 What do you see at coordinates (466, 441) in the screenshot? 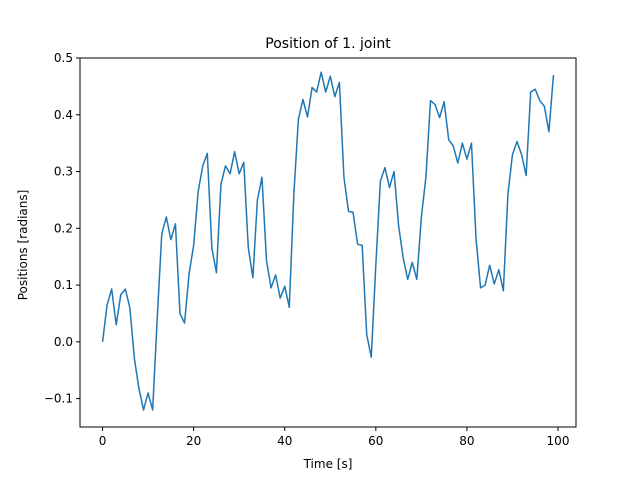
I see `x-tick-label: 80` at bounding box center [466, 441].